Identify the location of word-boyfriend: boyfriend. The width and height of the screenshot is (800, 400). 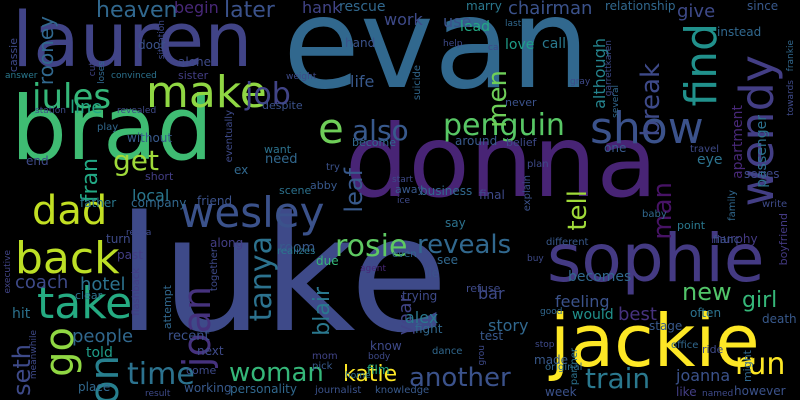
(783, 239).